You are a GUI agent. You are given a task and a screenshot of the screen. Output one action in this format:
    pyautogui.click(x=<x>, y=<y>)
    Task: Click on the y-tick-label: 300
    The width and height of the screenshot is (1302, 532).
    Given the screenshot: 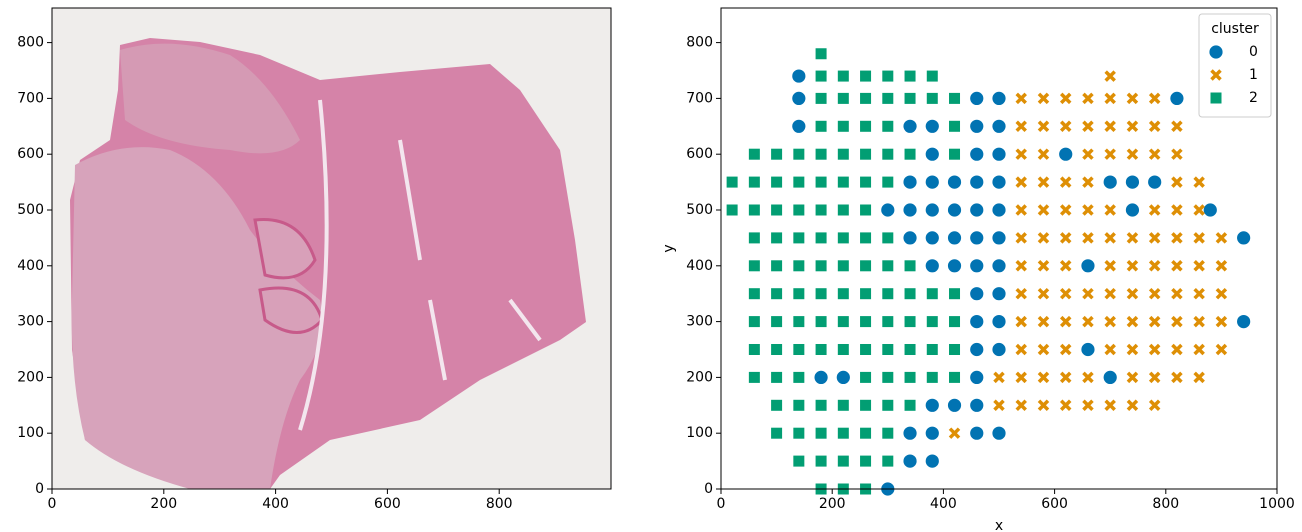 What is the action you would take?
    pyautogui.click(x=699, y=322)
    